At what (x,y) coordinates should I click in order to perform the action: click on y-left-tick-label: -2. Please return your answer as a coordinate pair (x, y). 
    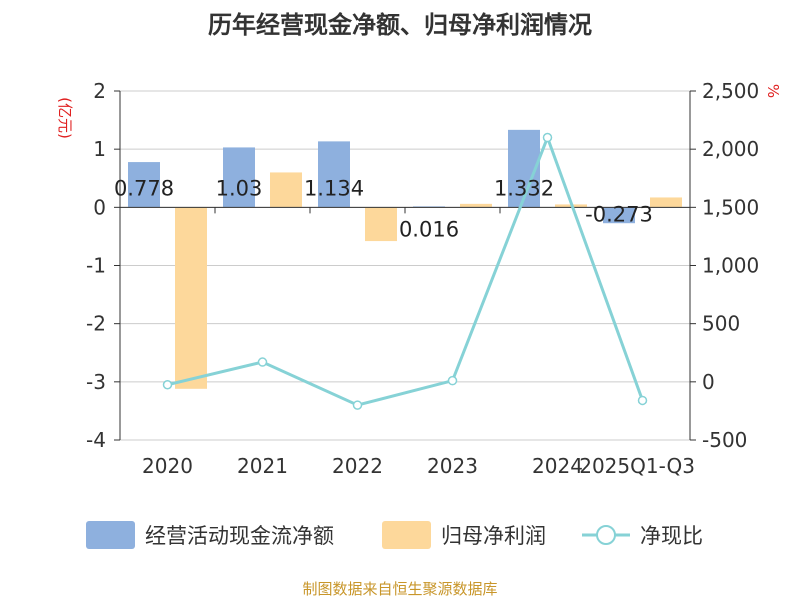
    Looking at the image, I should click on (96, 324).